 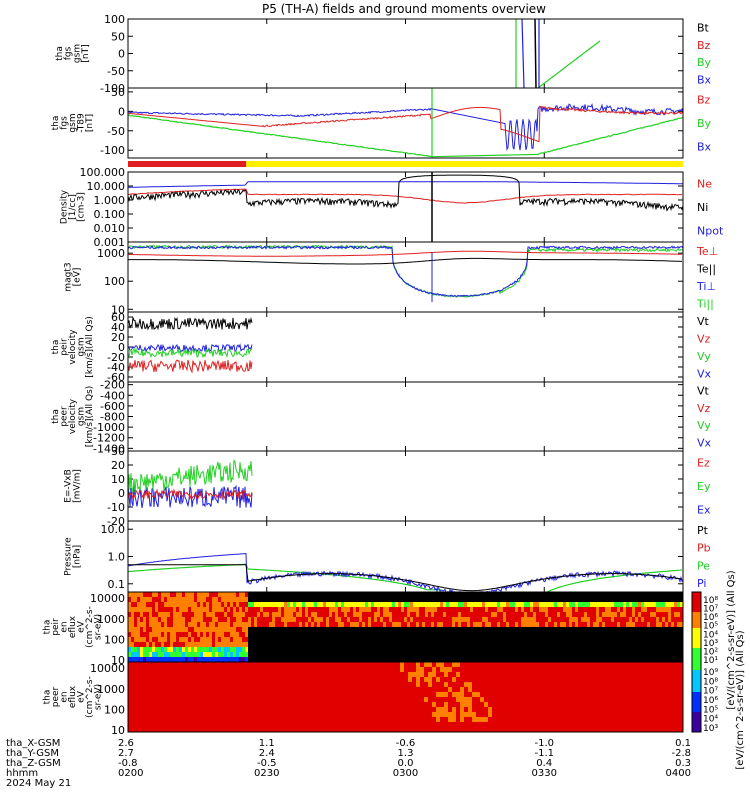 I want to click on y-axis-label: -T89, so click(x=82, y=123).